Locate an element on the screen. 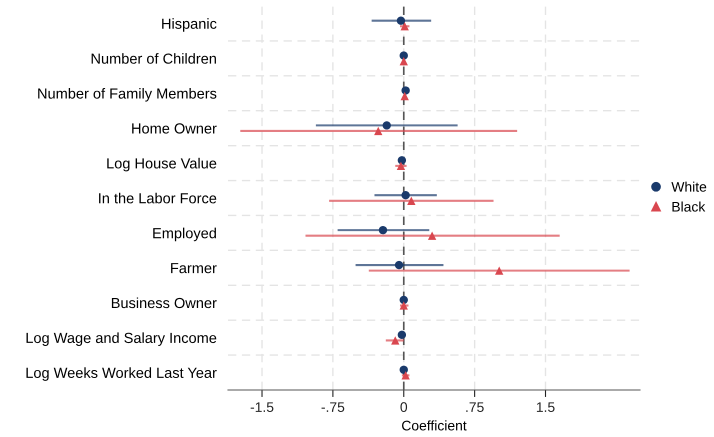  x-tick-label: .75 is located at coordinates (475, 407).